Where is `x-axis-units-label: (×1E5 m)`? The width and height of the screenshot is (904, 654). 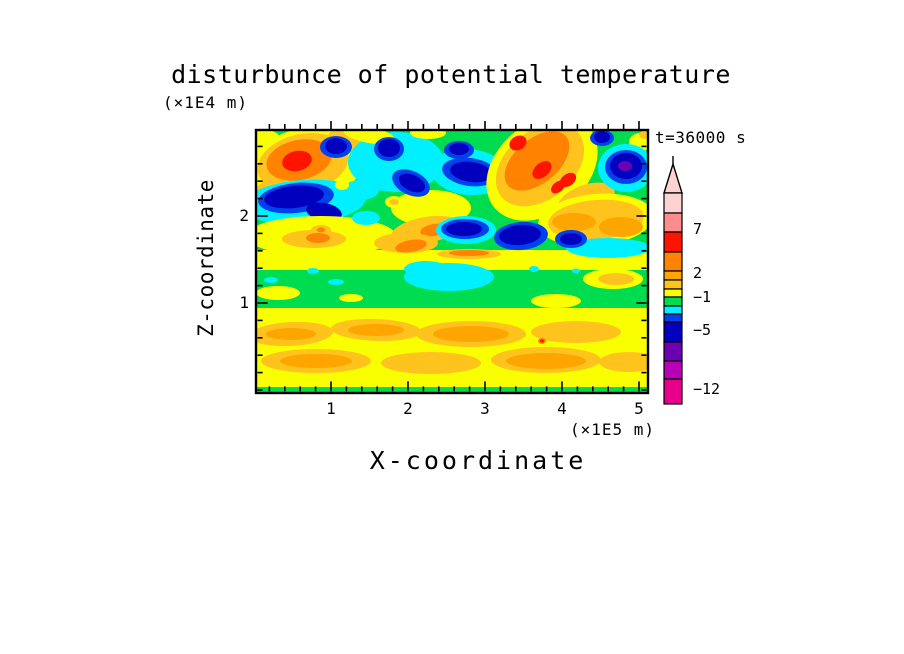
x-axis-units-label: (×1E5 m) is located at coordinates (612, 429).